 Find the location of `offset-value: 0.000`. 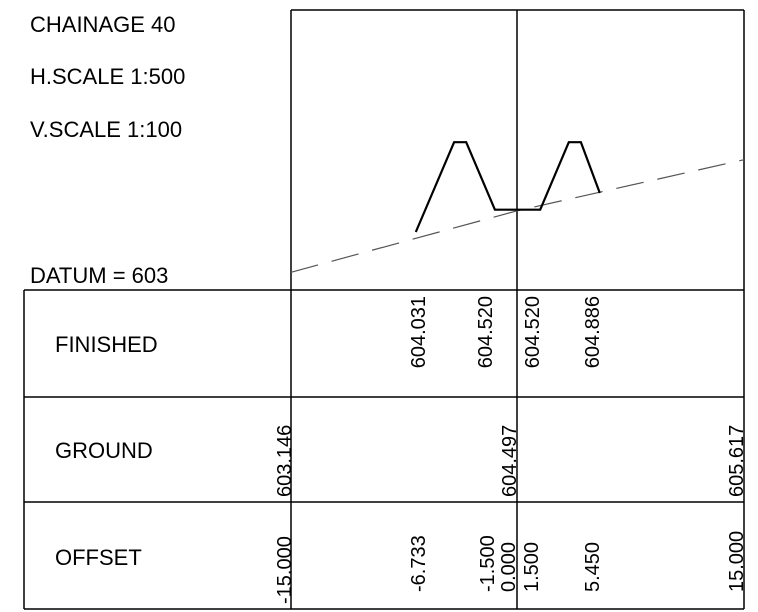

offset-value: 0.000 is located at coordinates (509, 567).